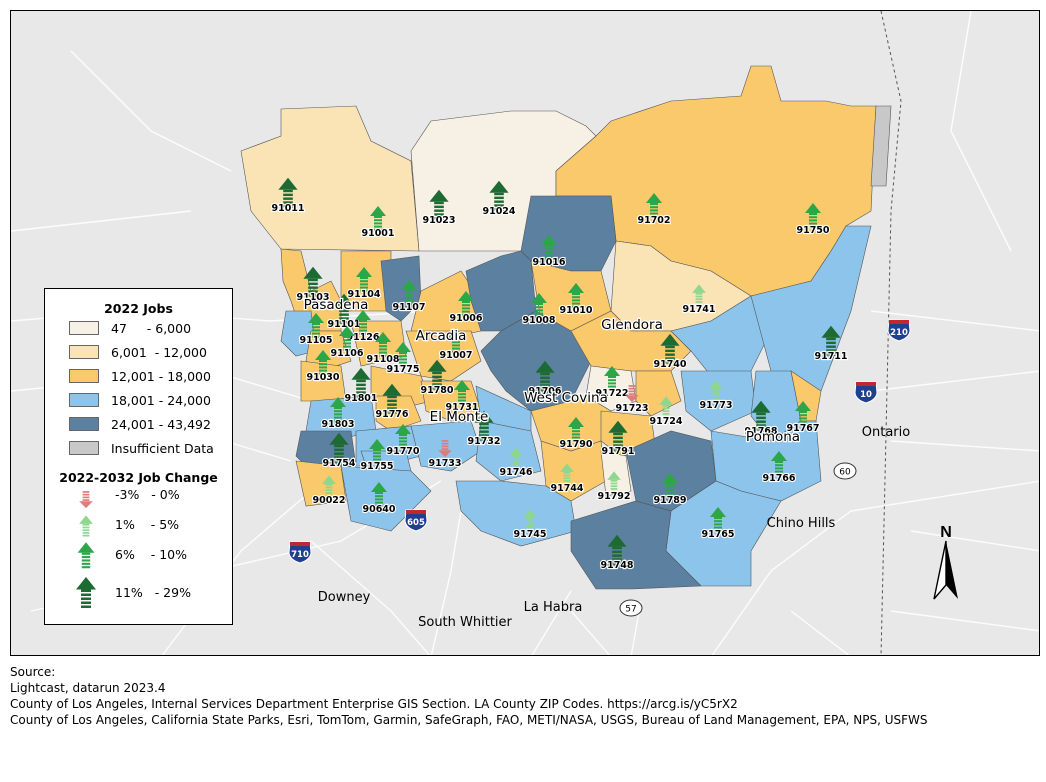  Describe the element at coordinates (382, 359) in the screenshot. I see `zip-label: 91108` at that location.